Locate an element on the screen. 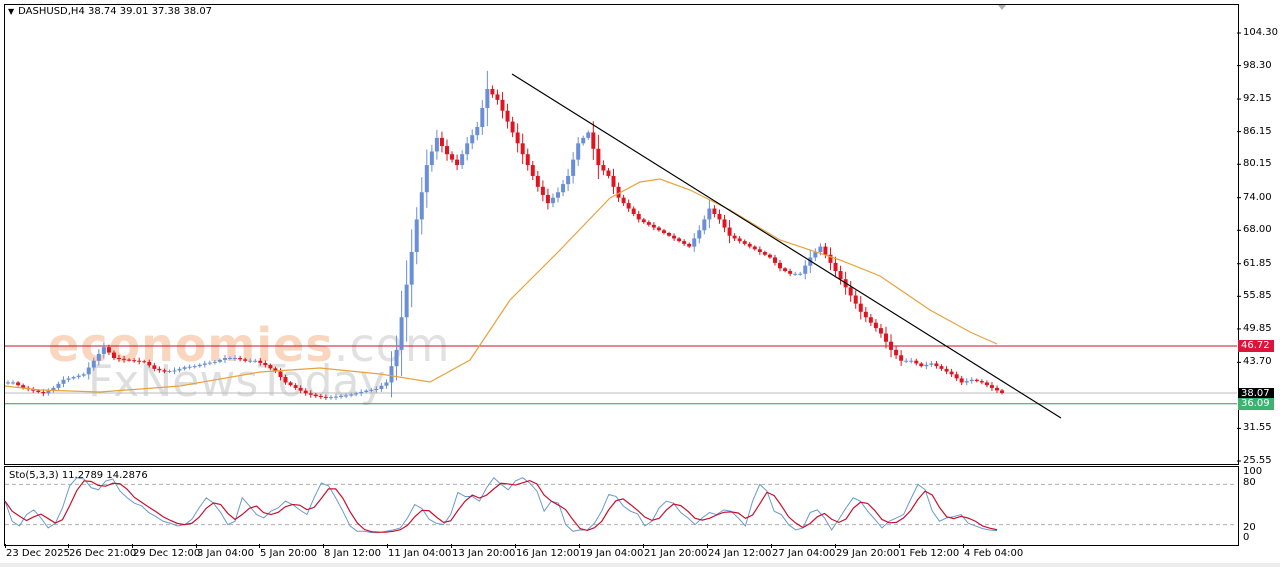  time-axis-label: 5 Jan 20:00 is located at coordinates (288, 553).